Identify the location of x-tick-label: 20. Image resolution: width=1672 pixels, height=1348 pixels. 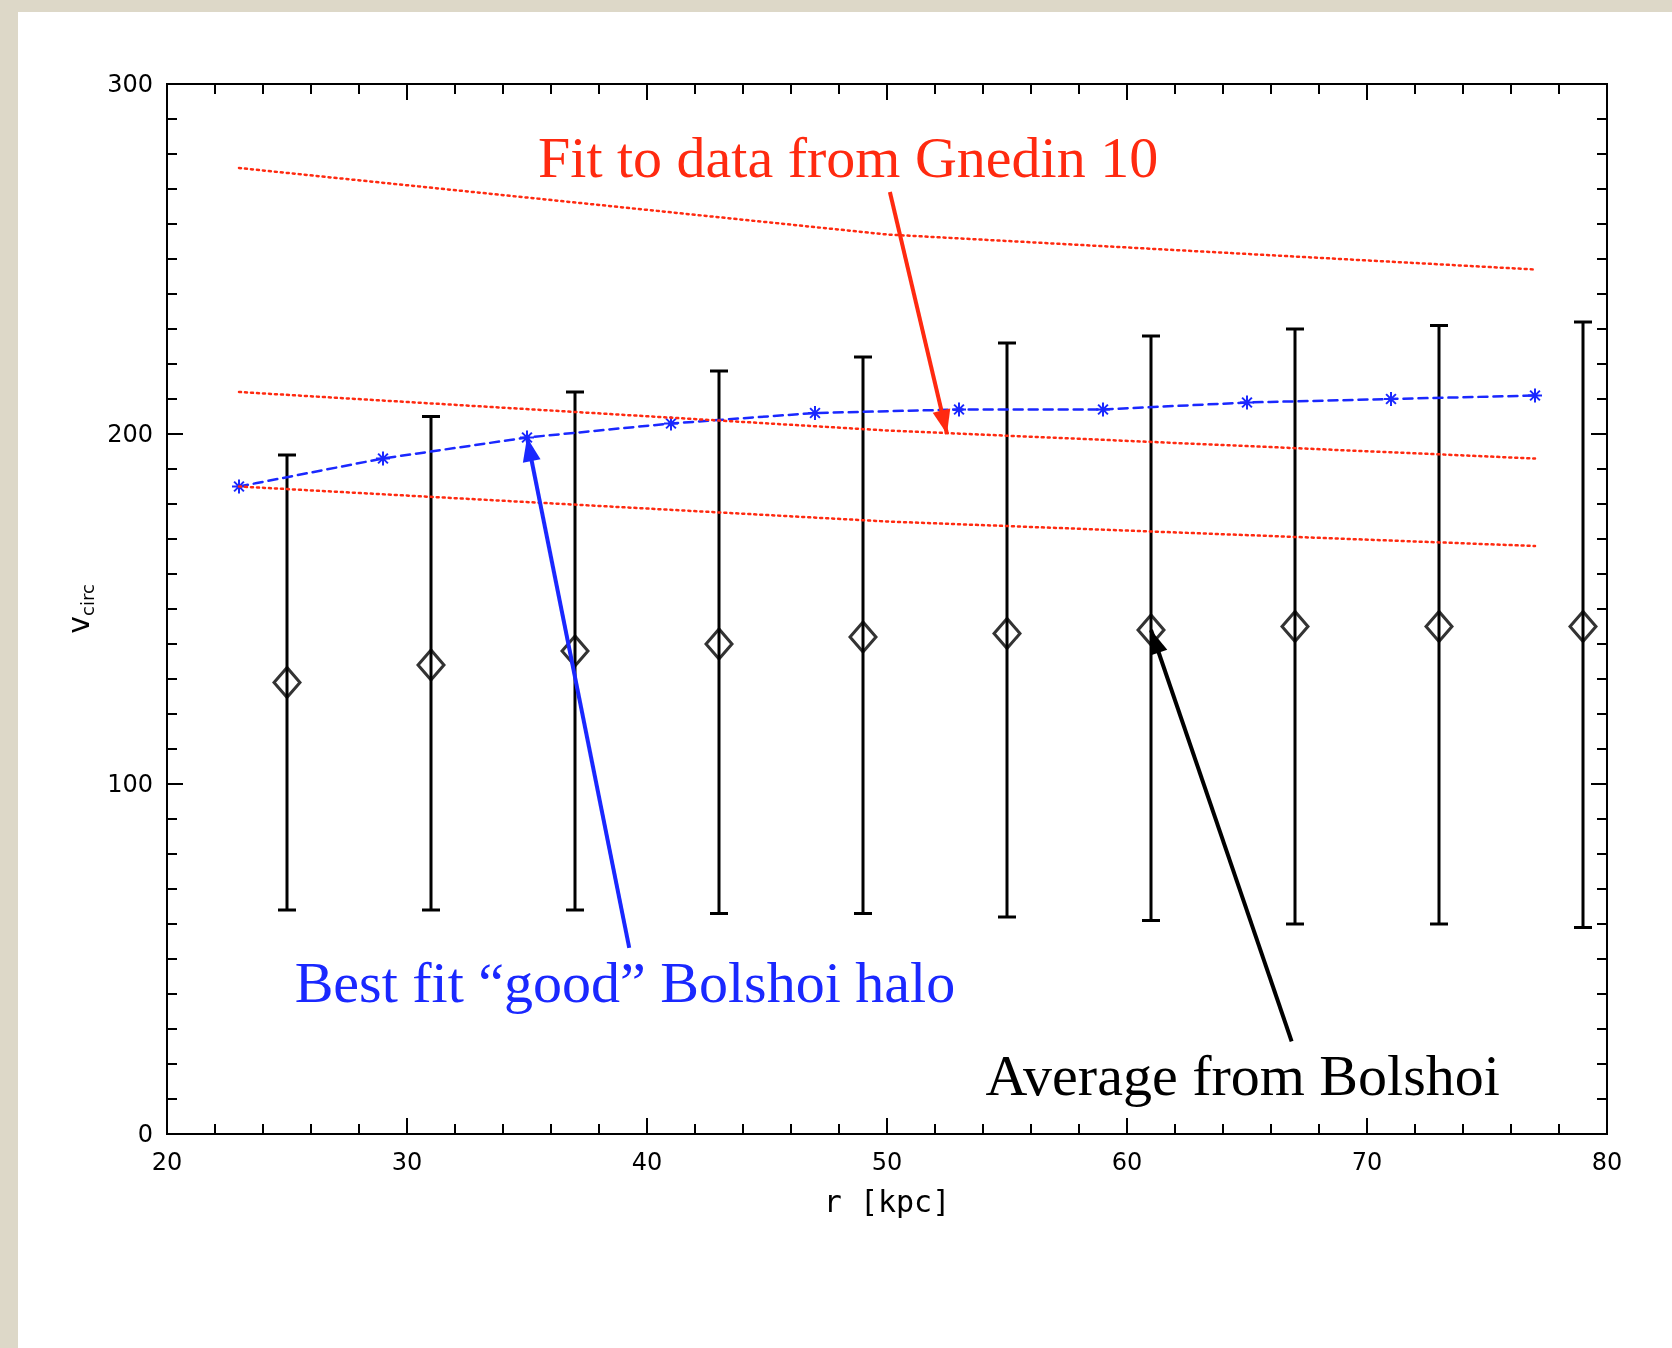
(167, 1162).